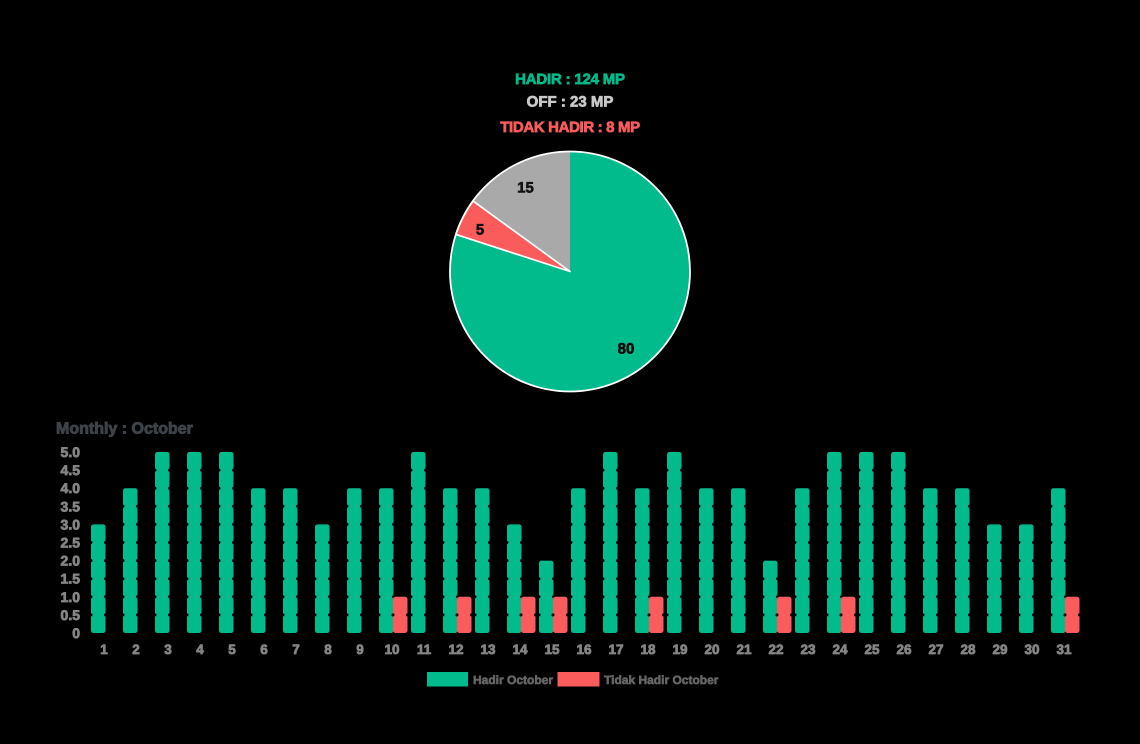  I want to click on svg-text: 3.5, so click(71, 506).